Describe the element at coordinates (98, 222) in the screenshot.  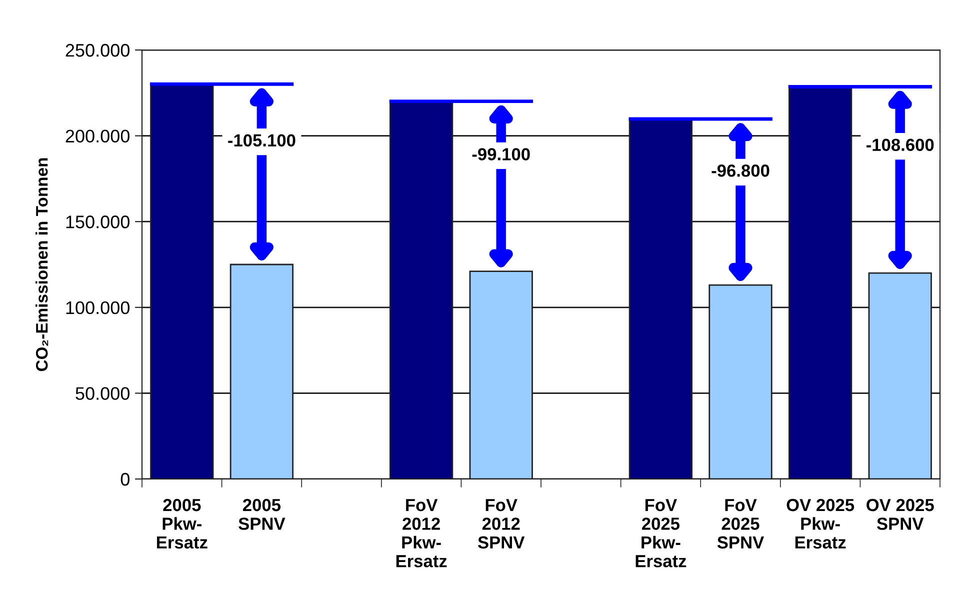
I see `y-tick-label: 150.000` at that location.